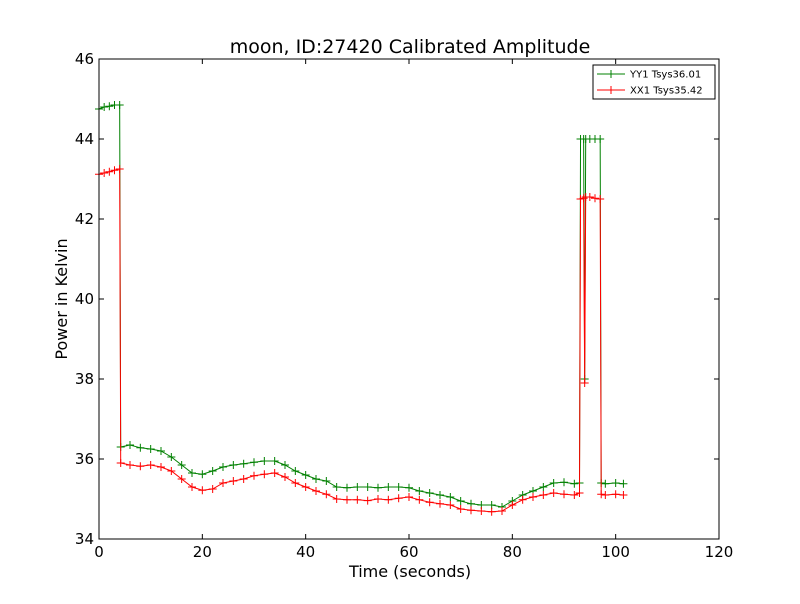  What do you see at coordinates (84, 379) in the screenshot?
I see `y-tick-label: 38` at bounding box center [84, 379].